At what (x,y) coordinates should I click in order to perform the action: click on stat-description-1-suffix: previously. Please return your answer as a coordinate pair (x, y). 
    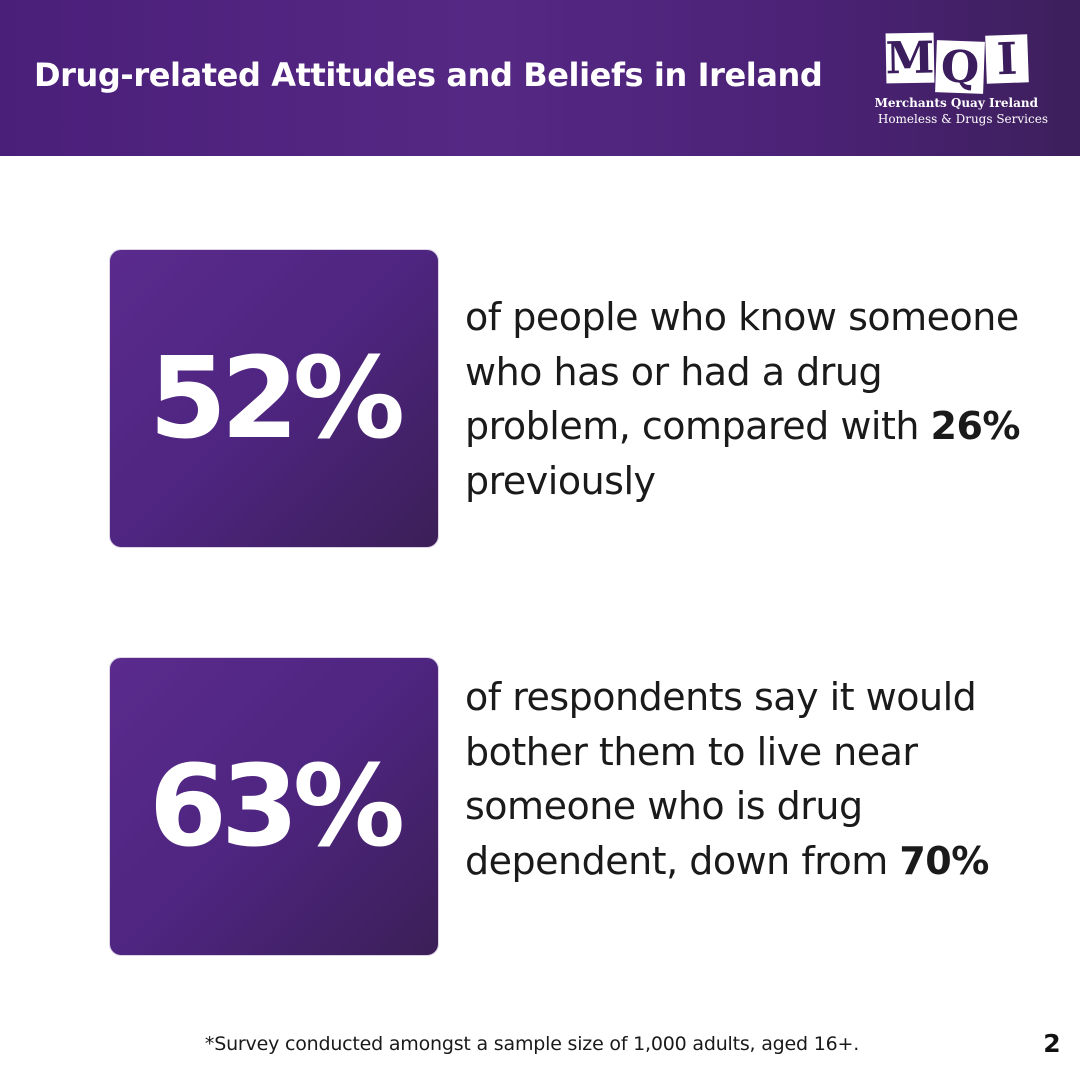
    Looking at the image, I should click on (560, 480).